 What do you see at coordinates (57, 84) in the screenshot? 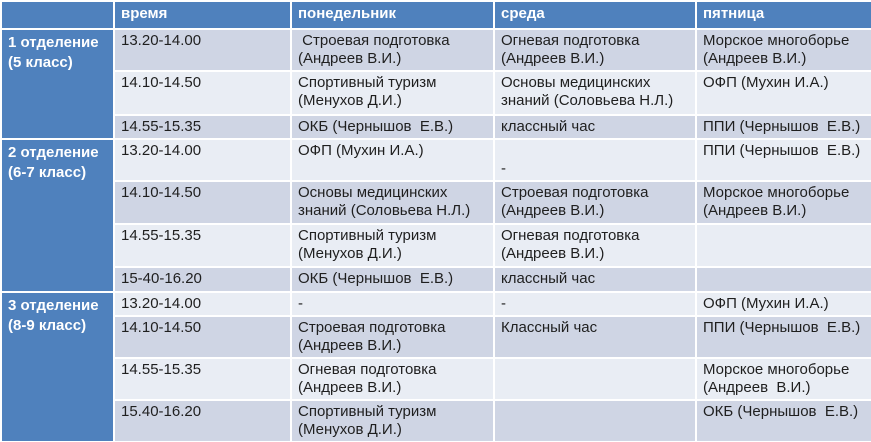
I see `group-header-cell: 1 отделение (5 класс)` at bounding box center [57, 84].